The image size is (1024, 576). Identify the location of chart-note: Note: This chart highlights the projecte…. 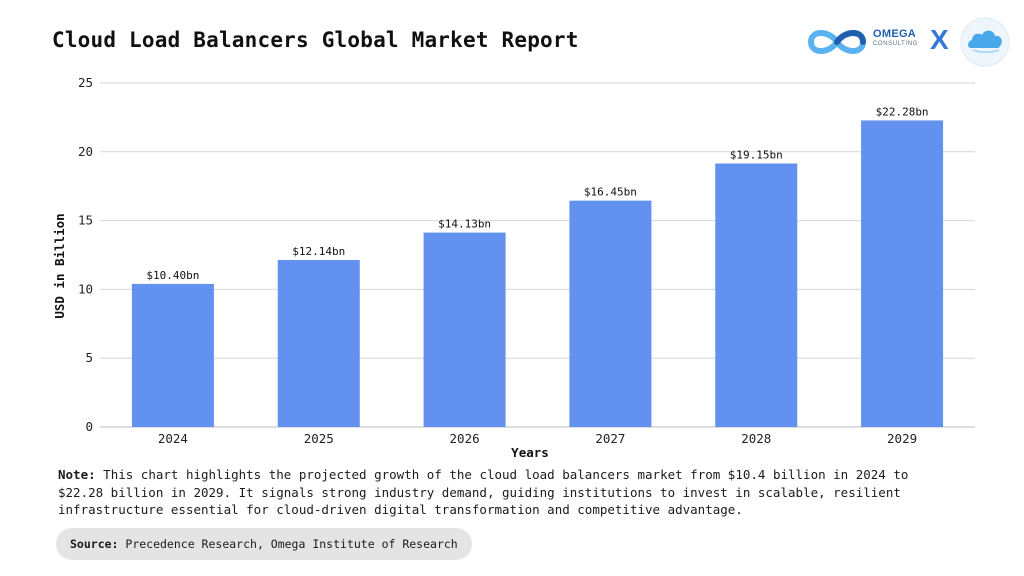
(508, 492).